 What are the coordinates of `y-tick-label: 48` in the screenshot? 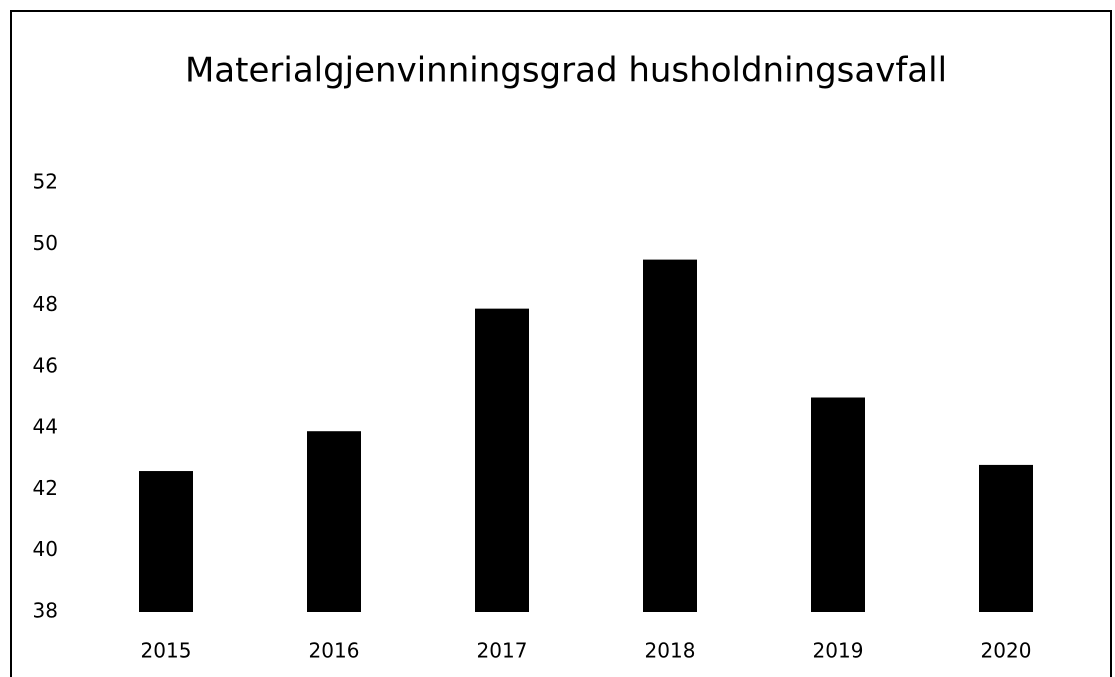 It's located at (45, 304).